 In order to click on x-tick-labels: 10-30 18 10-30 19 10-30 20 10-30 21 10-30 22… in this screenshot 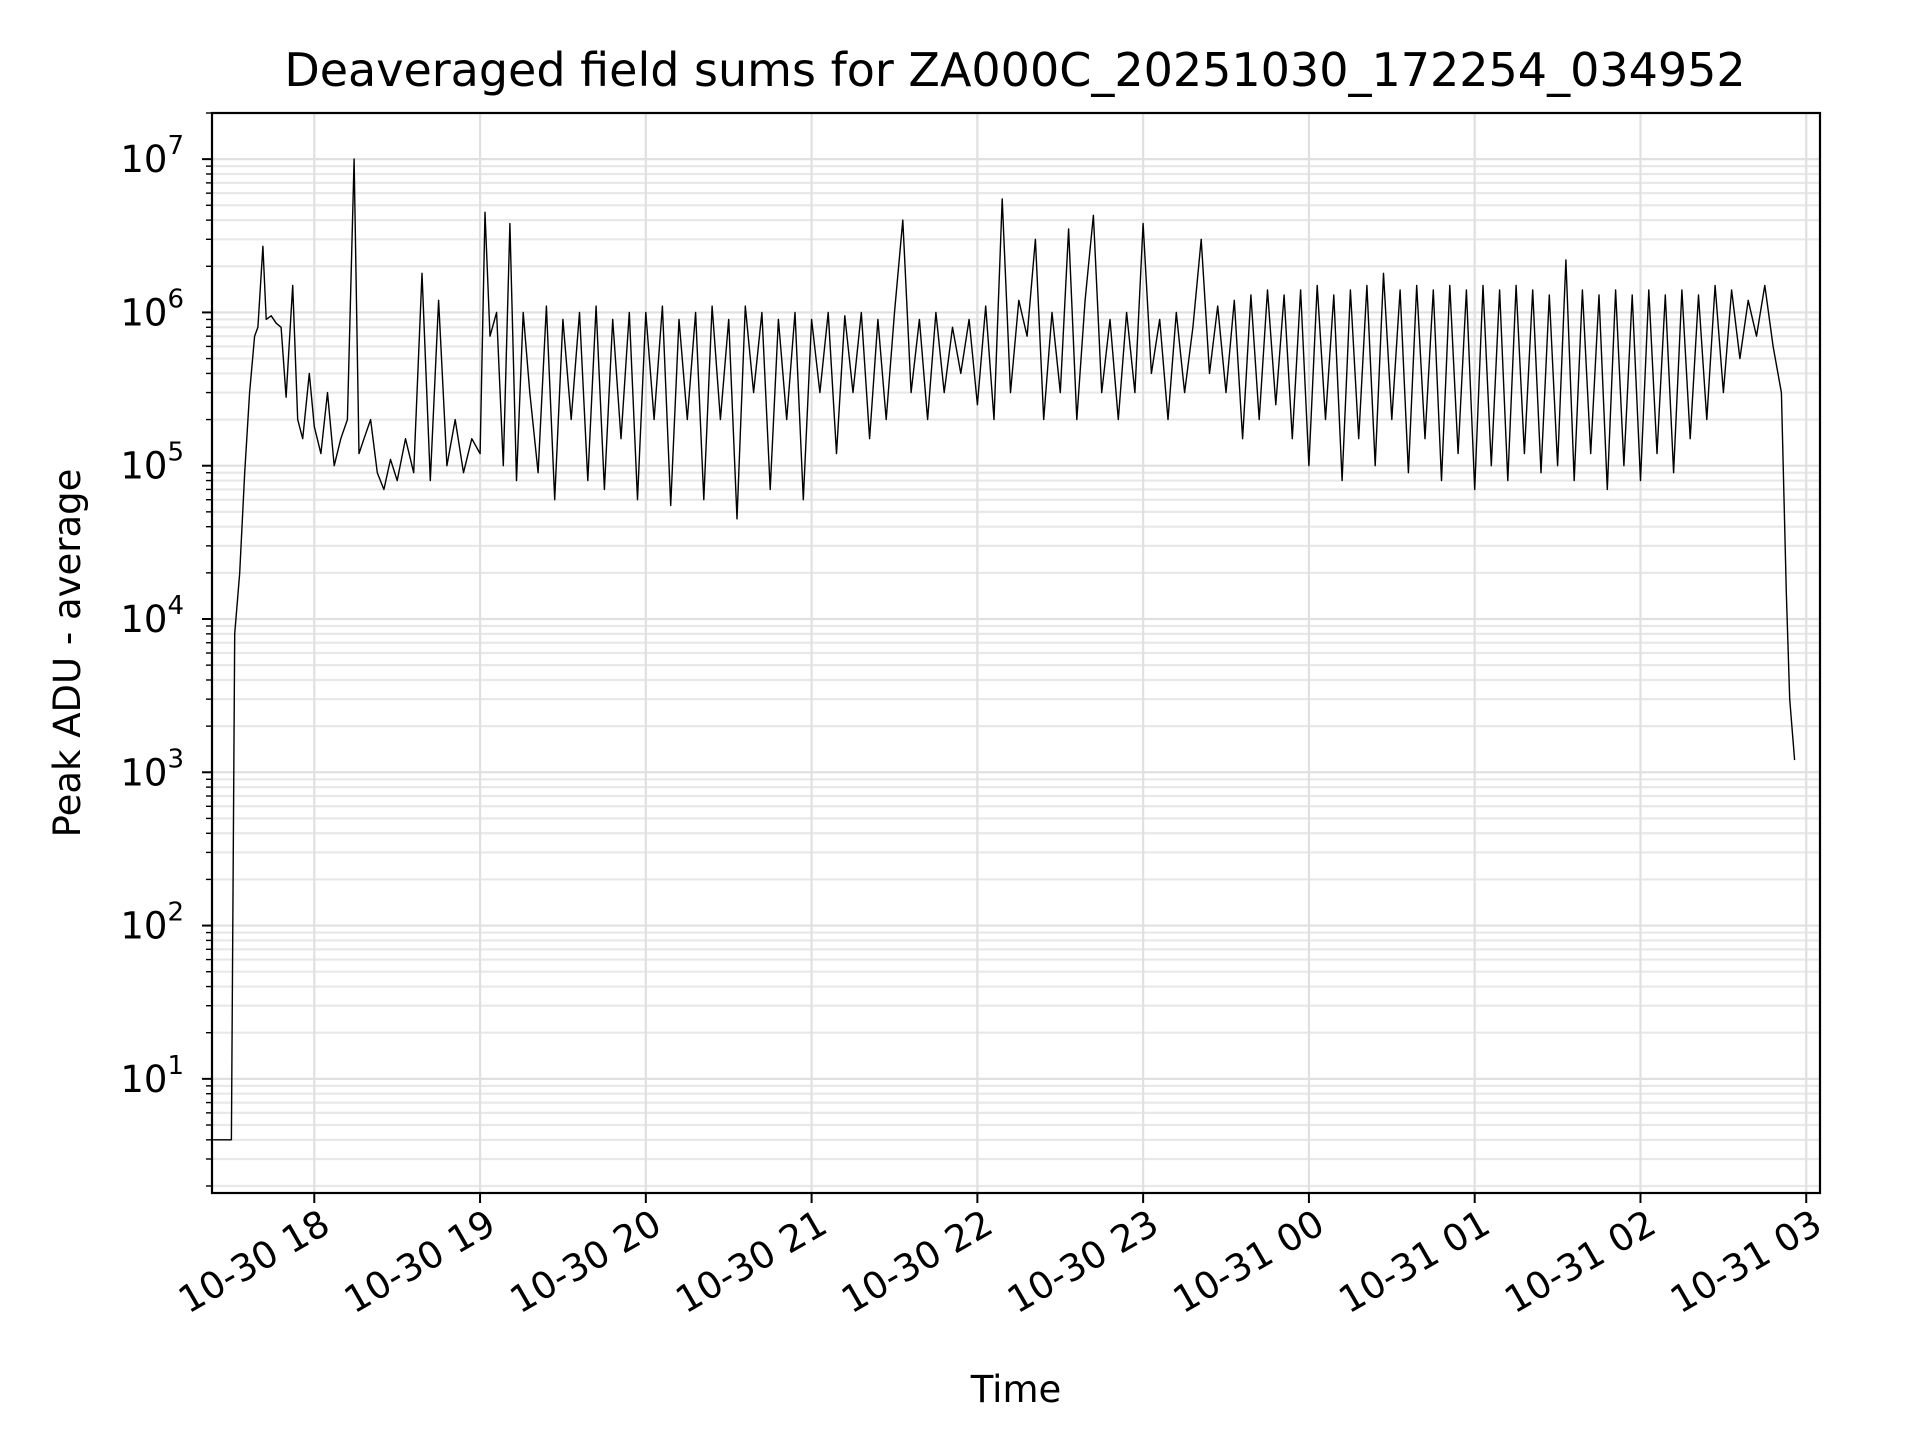, I will do `click(1000, 1262)`.